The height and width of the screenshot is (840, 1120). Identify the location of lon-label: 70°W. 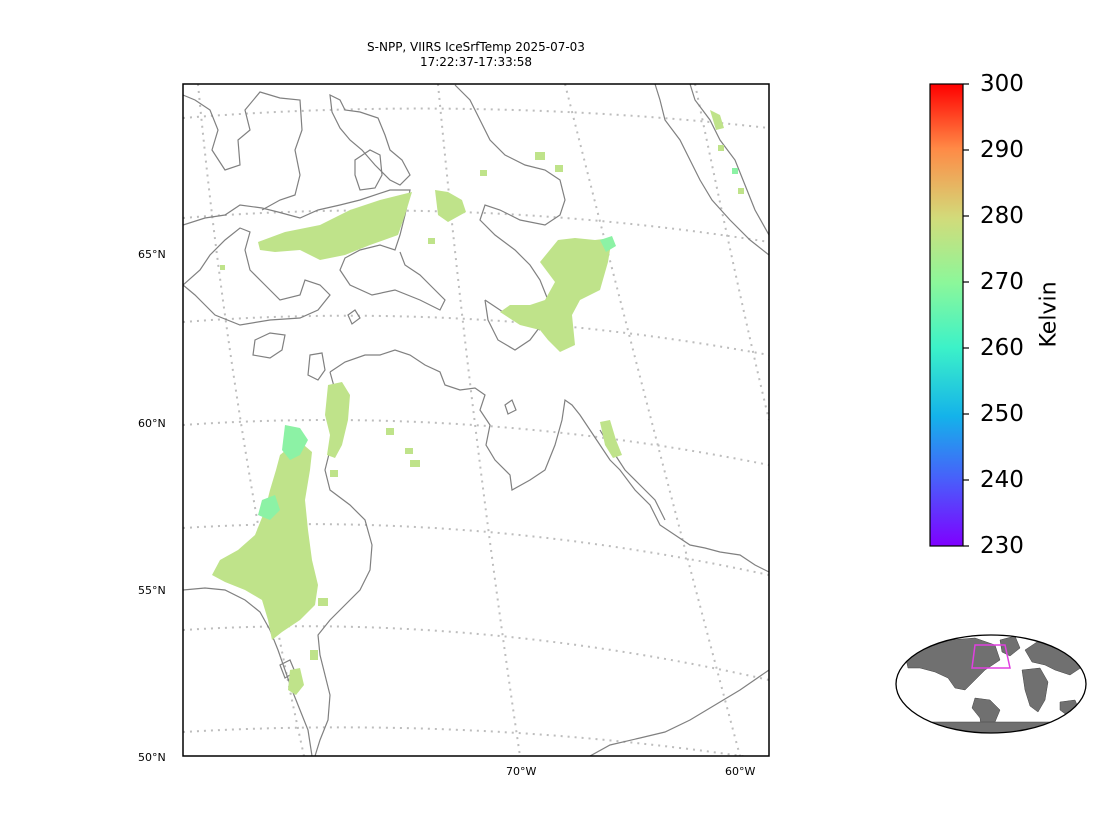
(521, 771).